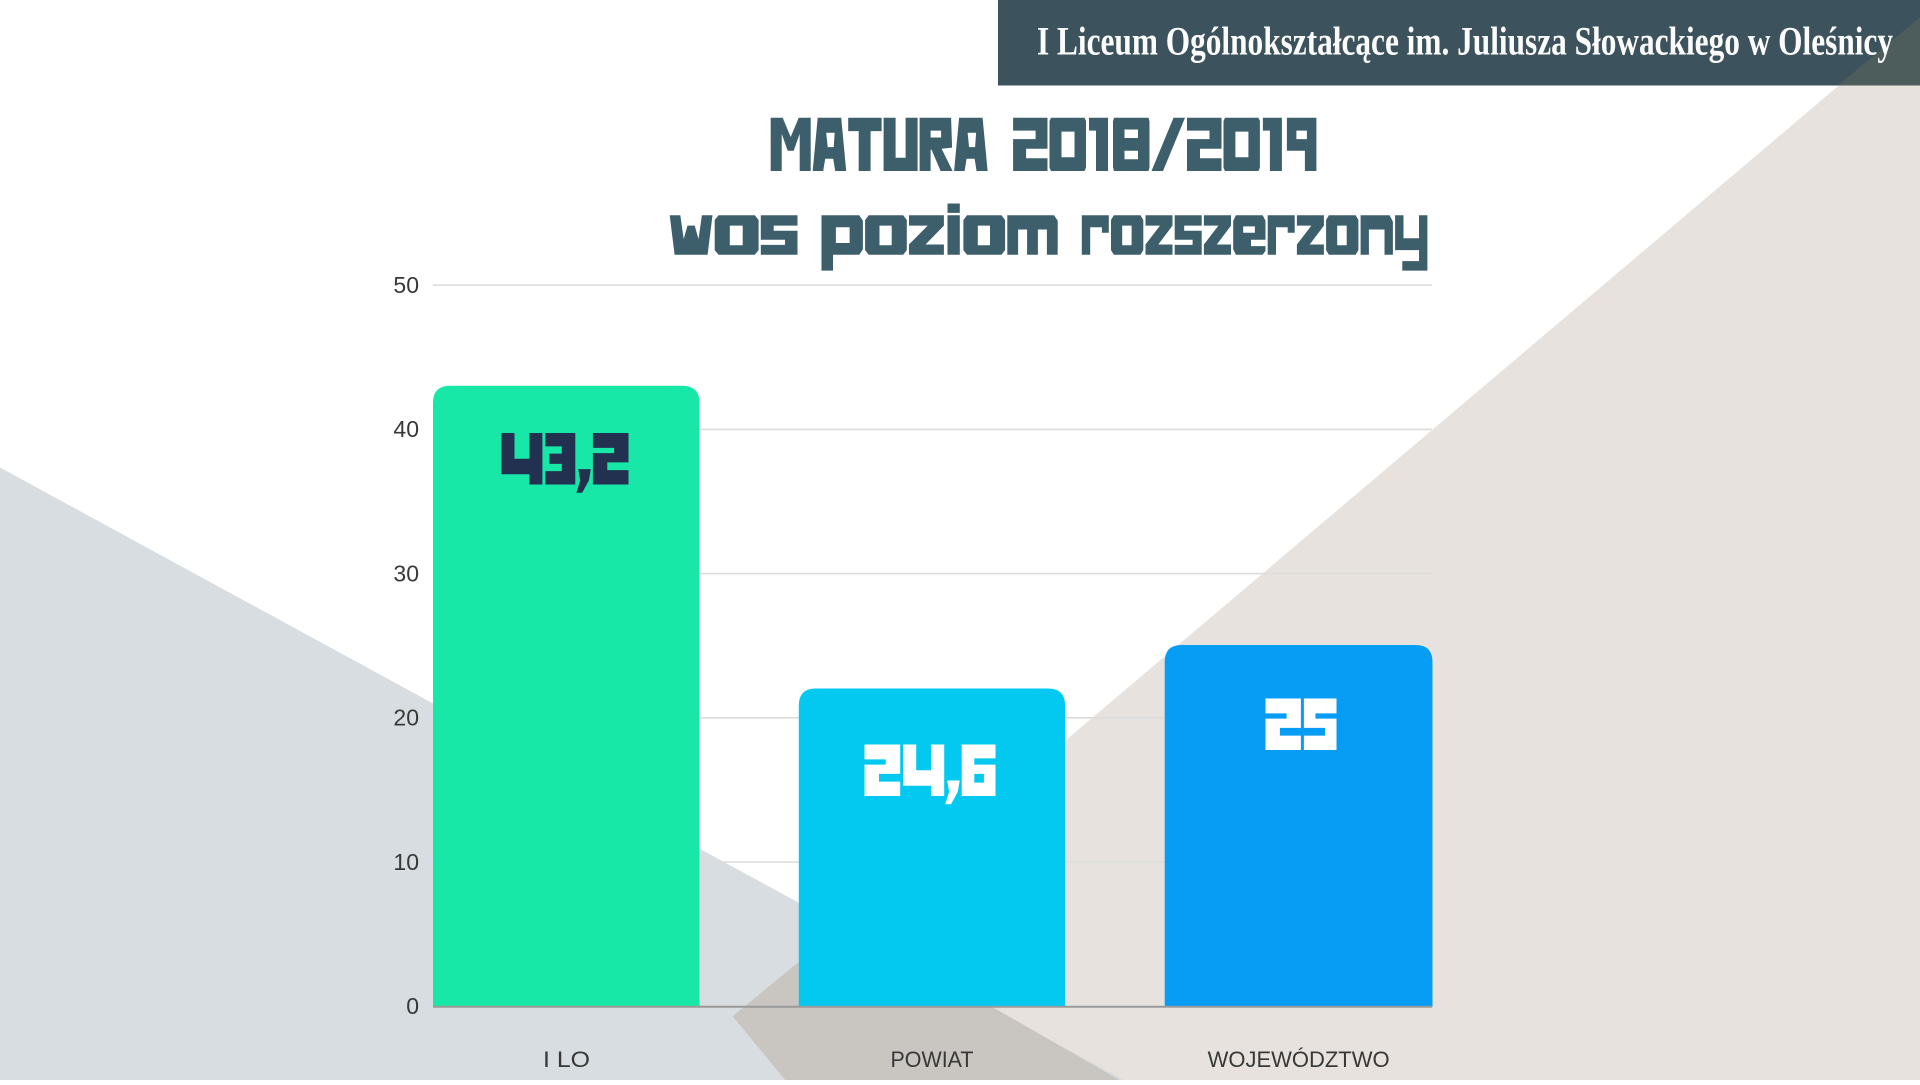 Image resolution: width=1920 pixels, height=1085 pixels. What do you see at coordinates (1299, 1059) in the screenshot?
I see `svg-text: WOJEWÓDZTWO` at bounding box center [1299, 1059].